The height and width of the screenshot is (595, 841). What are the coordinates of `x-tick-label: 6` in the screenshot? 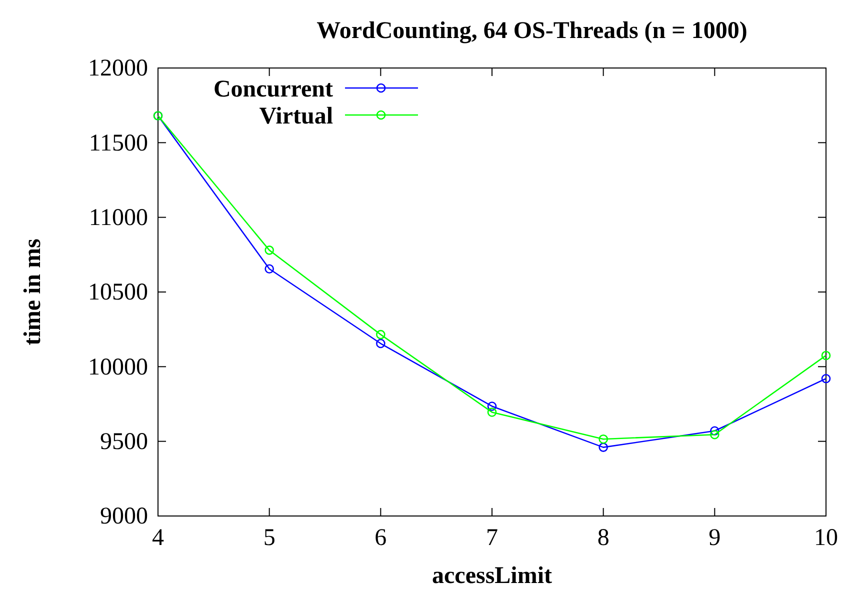 It's located at (380, 538).